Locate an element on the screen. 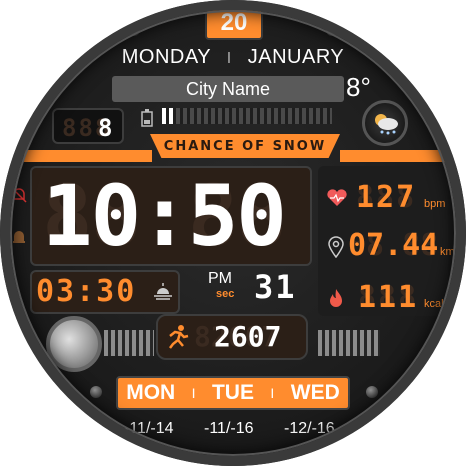 This screenshot has height=466, width=466. calories-value: 111 is located at coordinates (388, 297).